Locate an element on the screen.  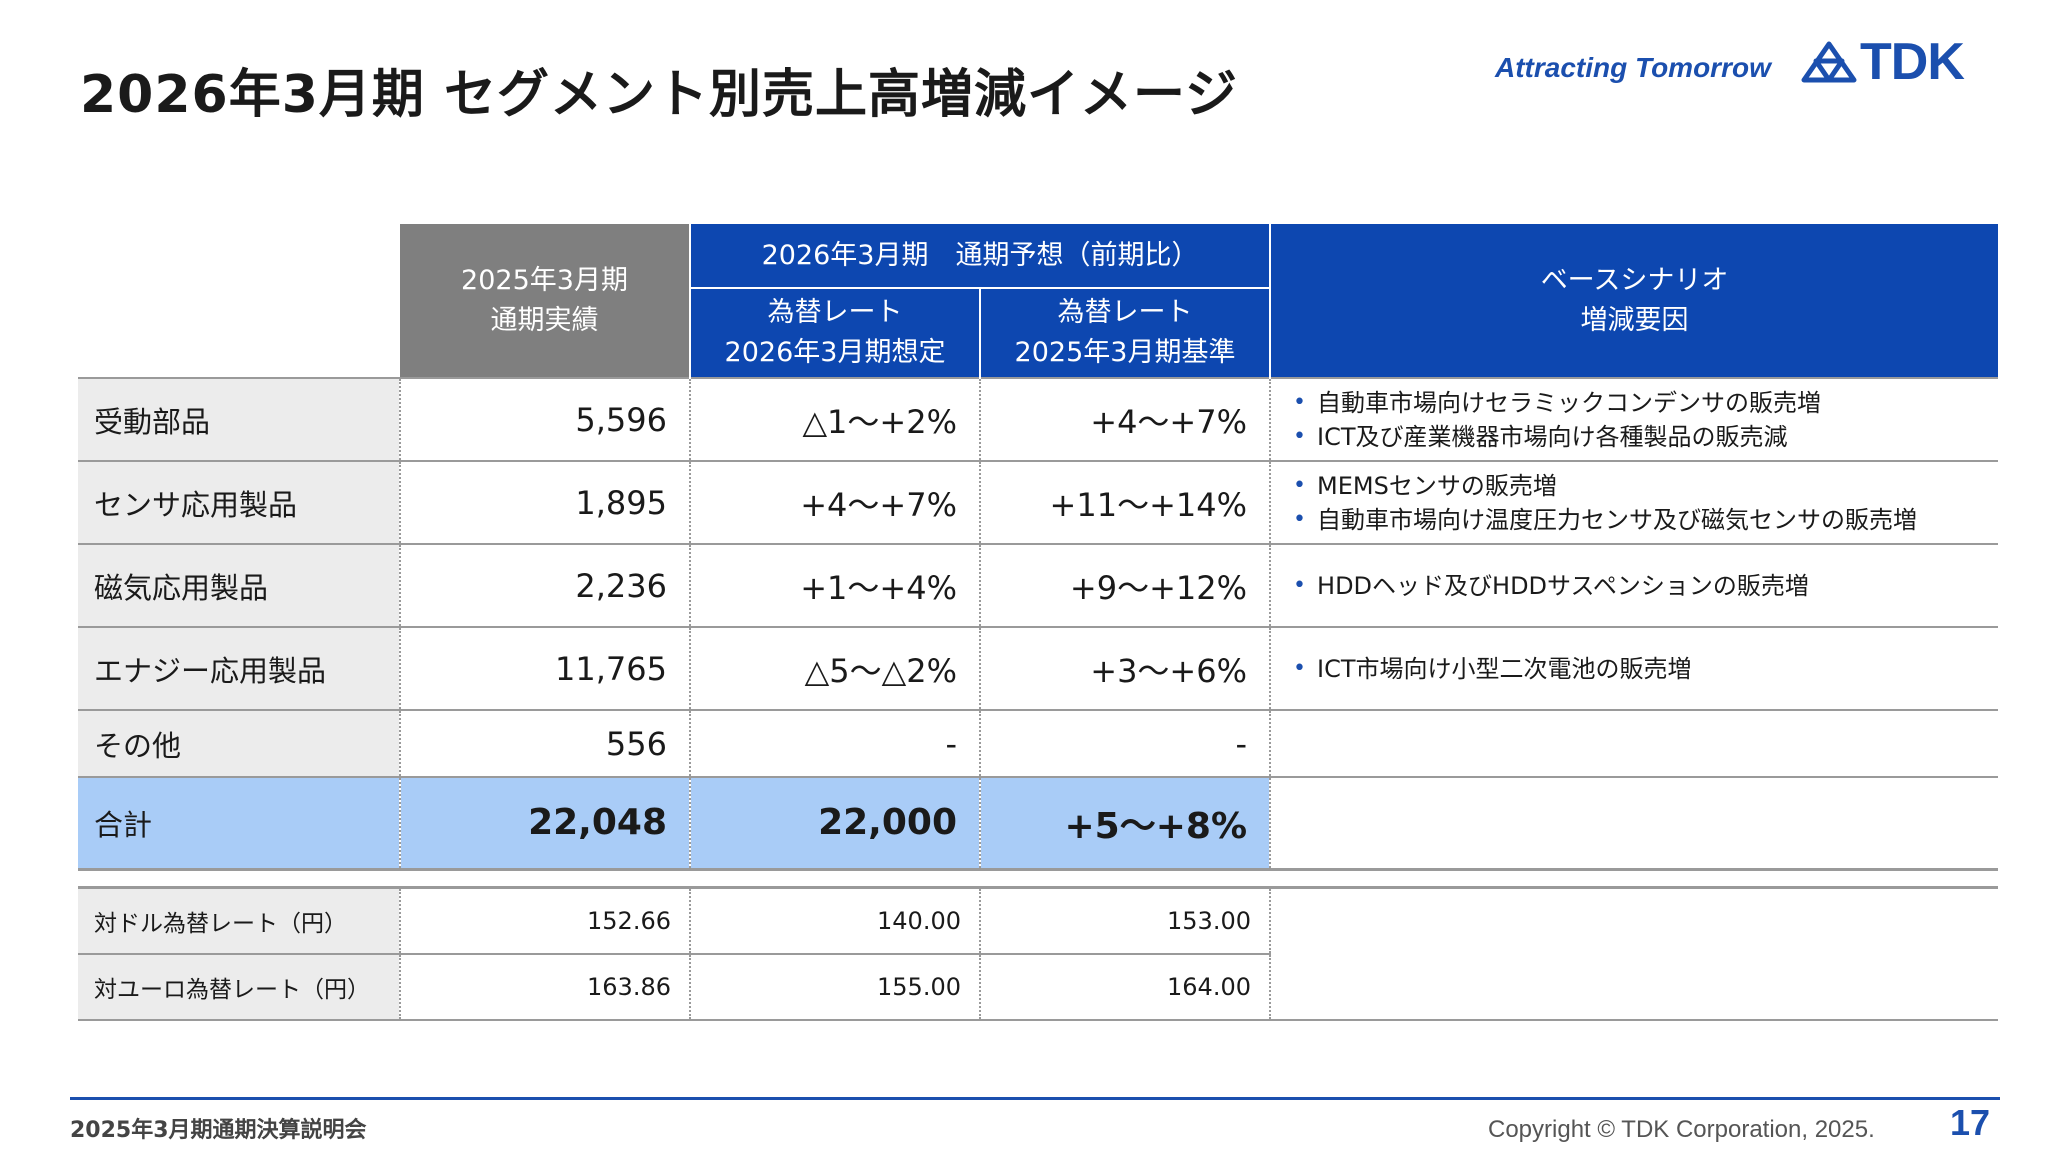
header-forecast-group: 2026年3月期 通期予想（前期比） is located at coordinates (981, 256).